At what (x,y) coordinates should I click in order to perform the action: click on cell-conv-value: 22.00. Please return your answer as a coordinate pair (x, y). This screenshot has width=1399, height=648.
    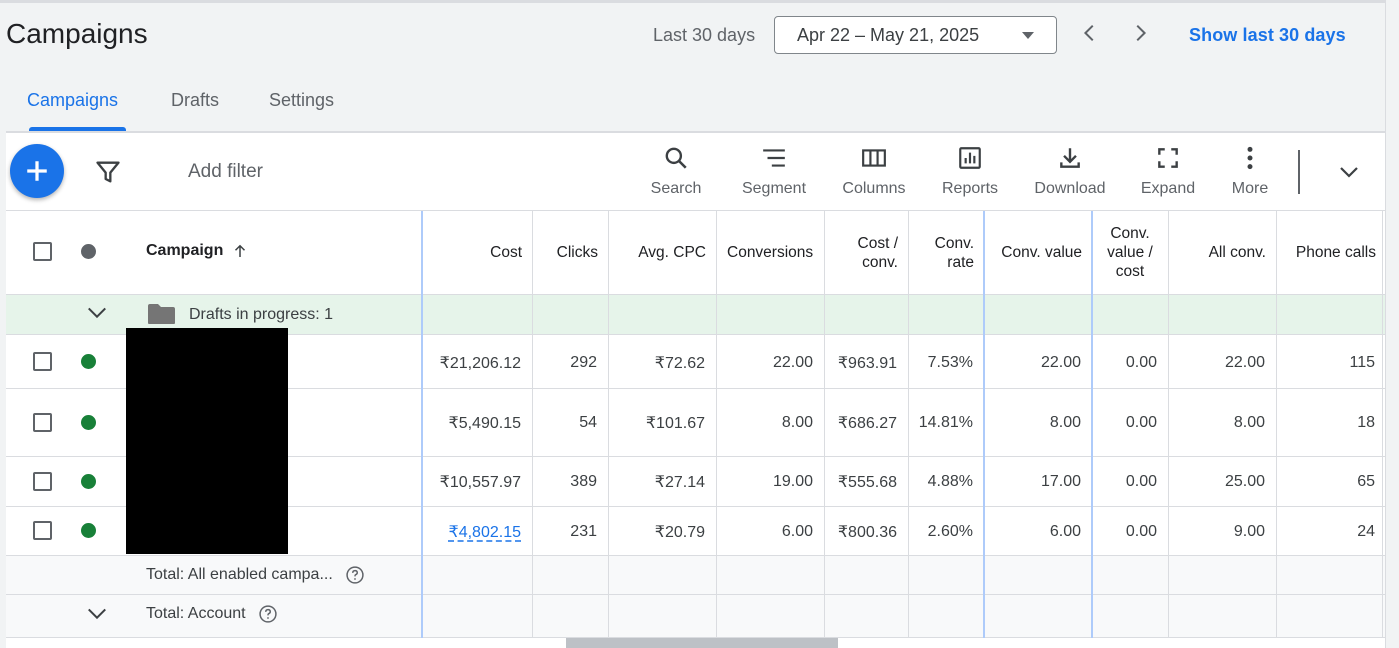
    Looking at the image, I should click on (1038, 362).